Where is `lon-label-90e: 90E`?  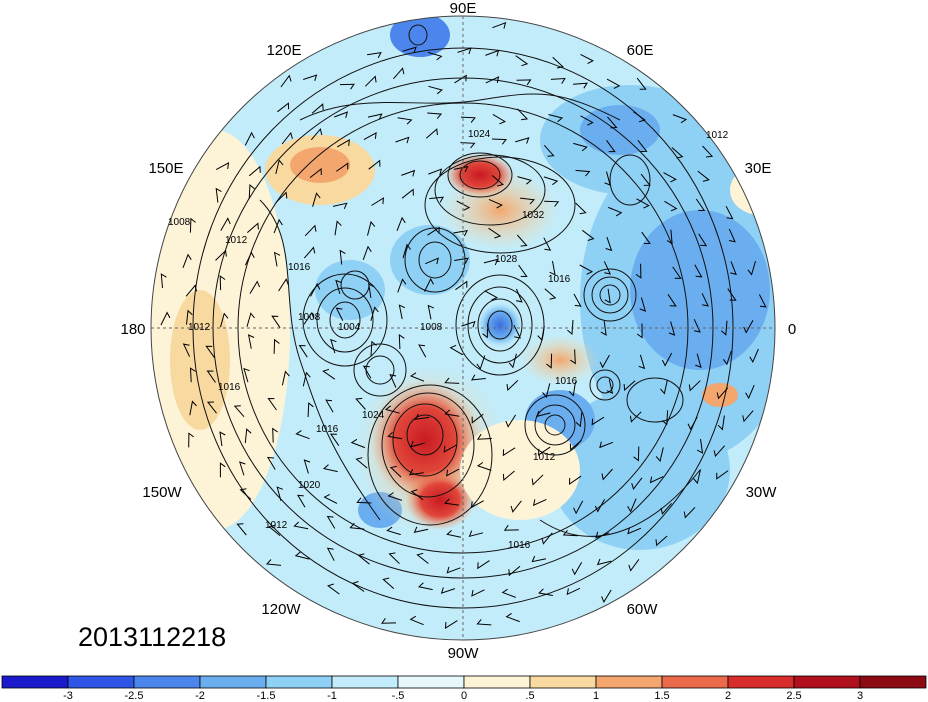
lon-label-90e: 90E is located at coordinates (463, 8).